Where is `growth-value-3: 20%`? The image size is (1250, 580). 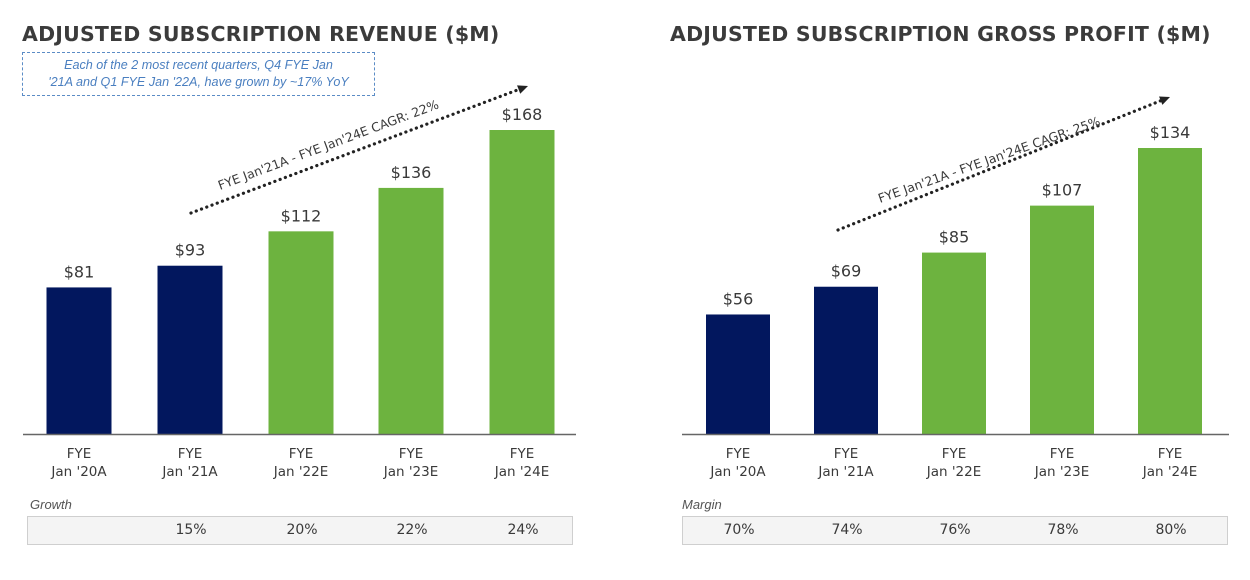 growth-value-3: 20% is located at coordinates (302, 530).